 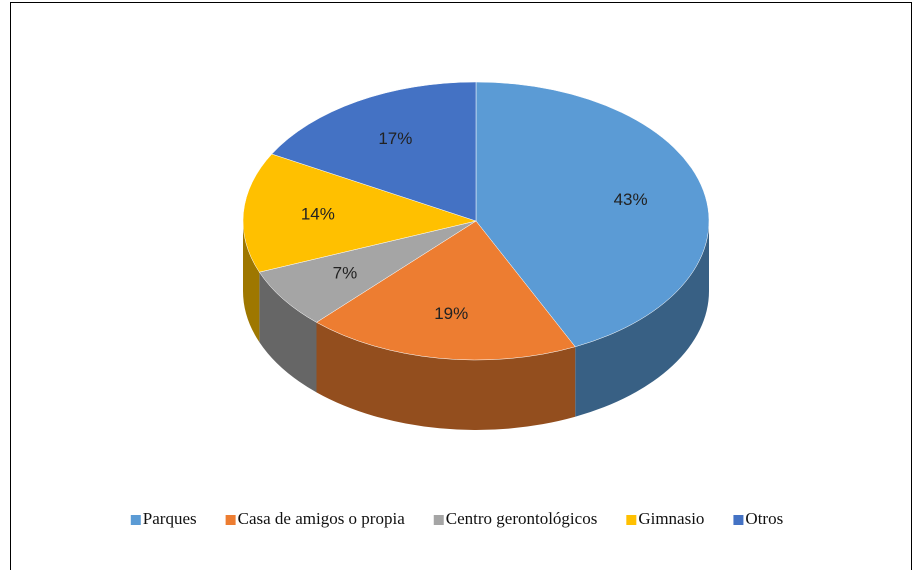 I want to click on data-label: 43%, so click(x=631, y=199).